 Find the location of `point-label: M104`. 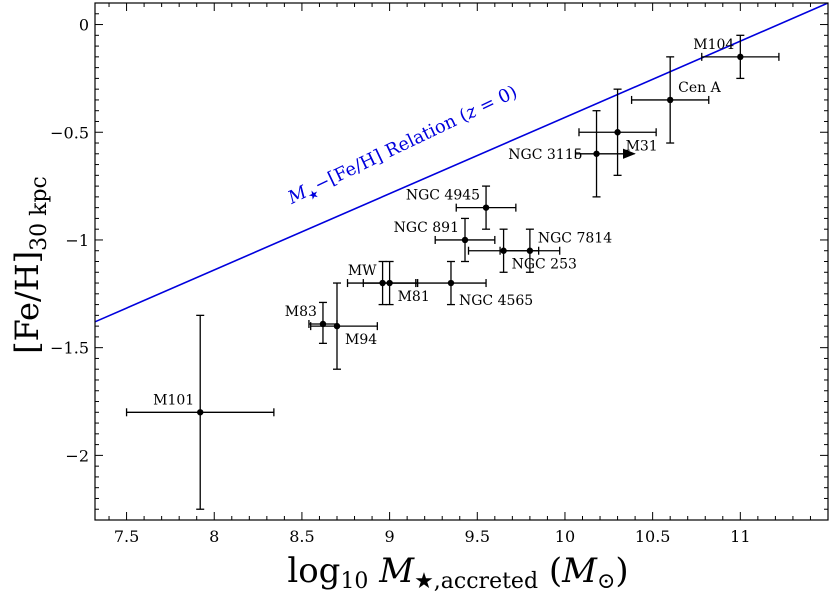

point-label: M104 is located at coordinates (713, 45).